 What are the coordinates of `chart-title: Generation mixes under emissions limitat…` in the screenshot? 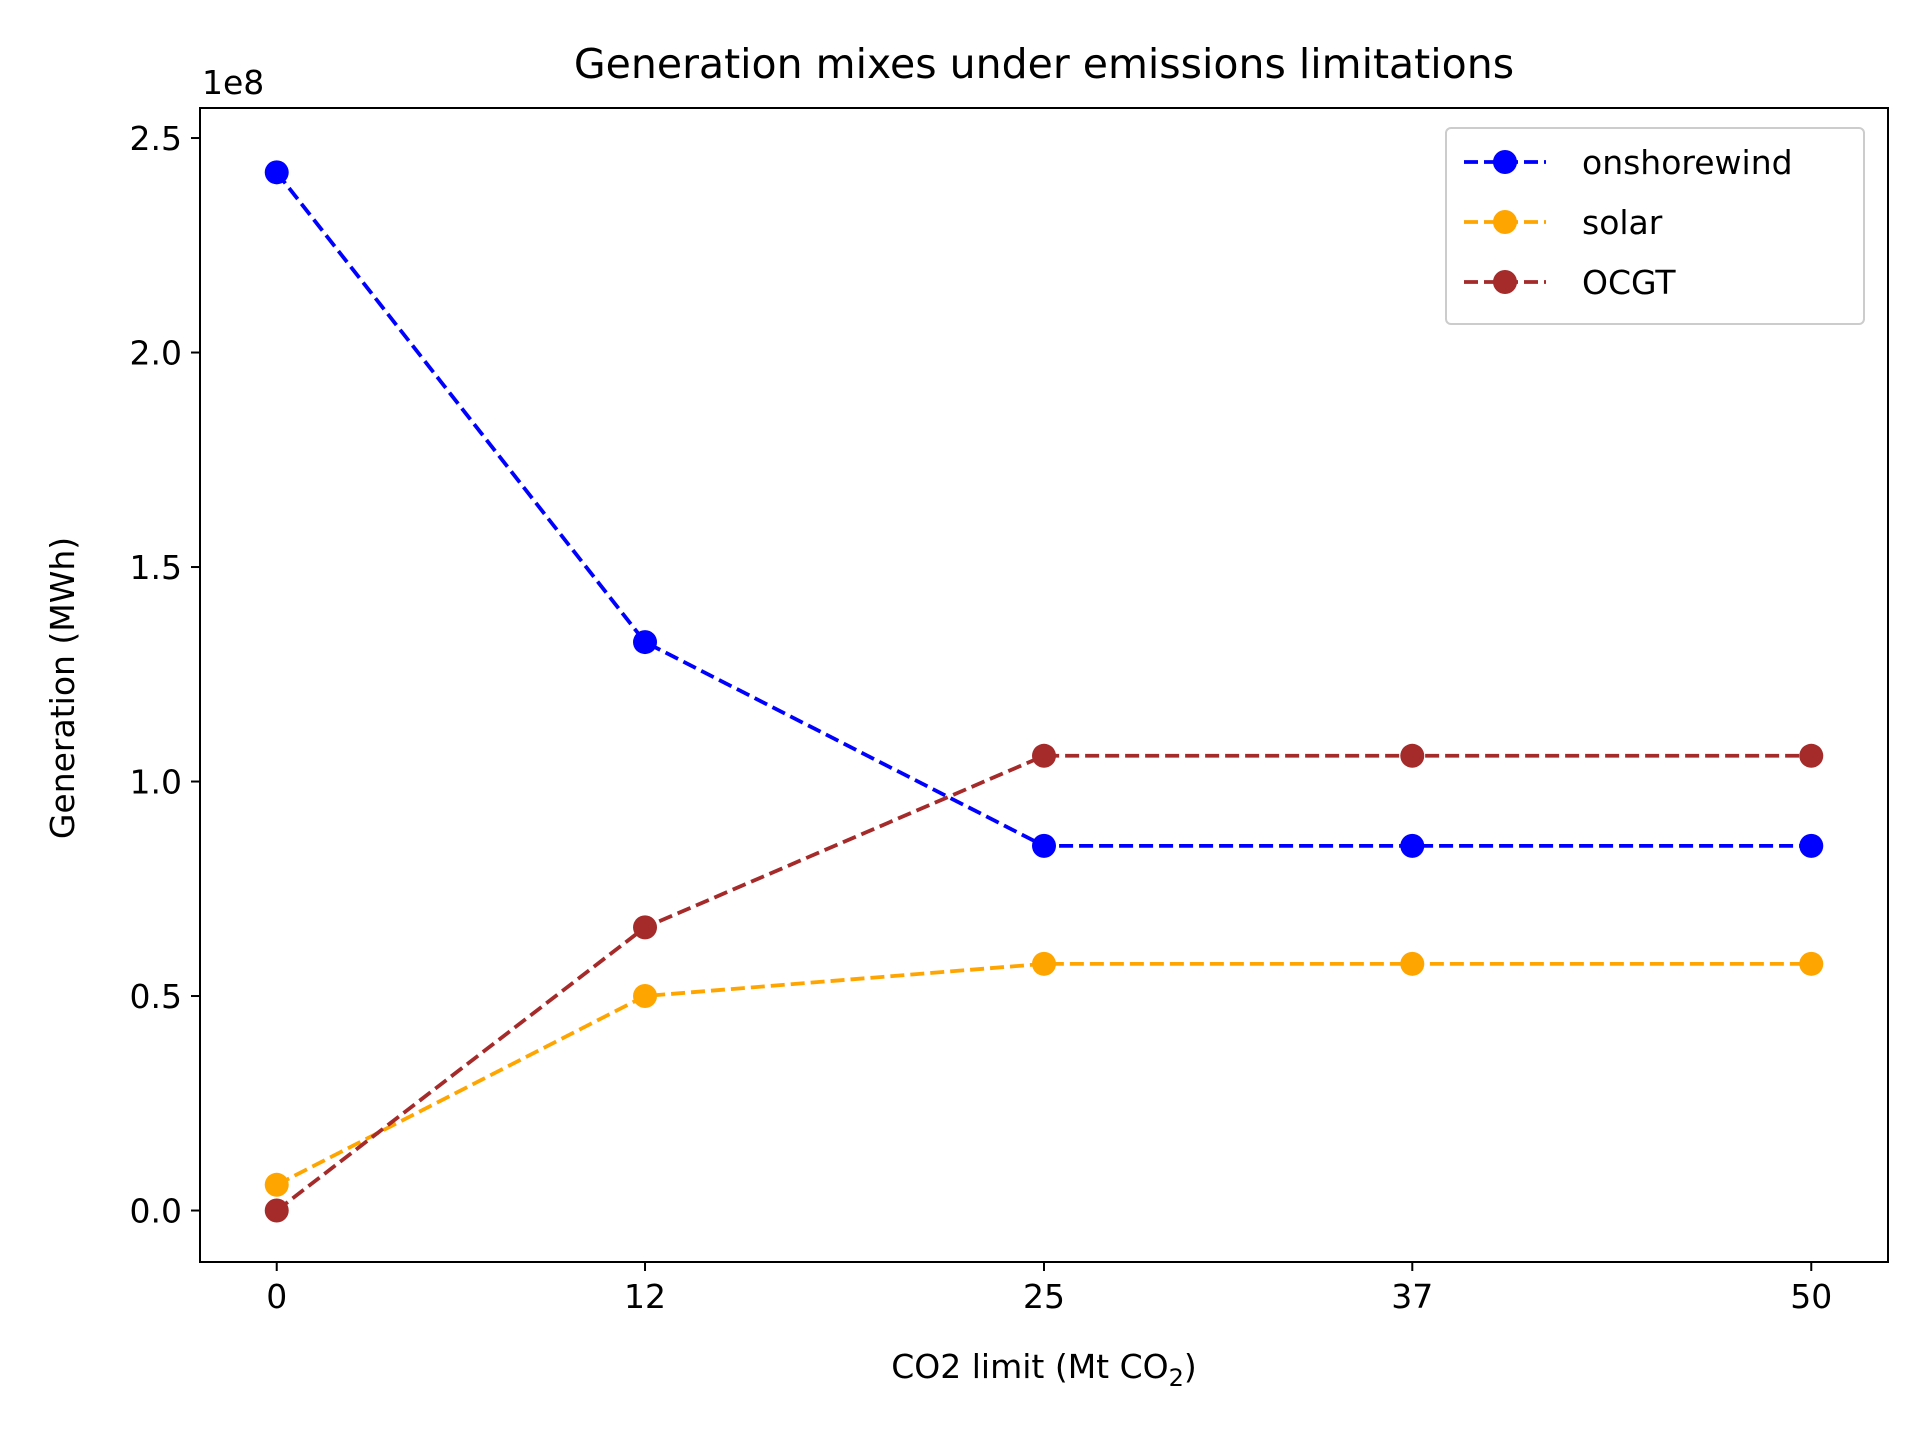 It's located at (1044, 64).